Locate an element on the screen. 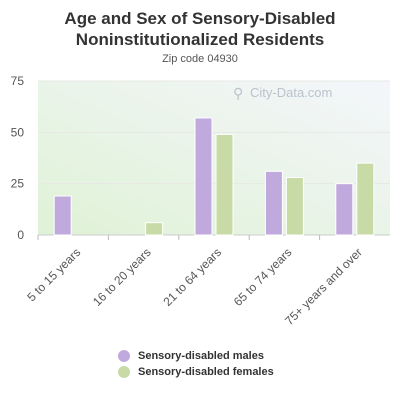 The image size is (400, 400). y-tick-label: 25 is located at coordinates (18, 184).